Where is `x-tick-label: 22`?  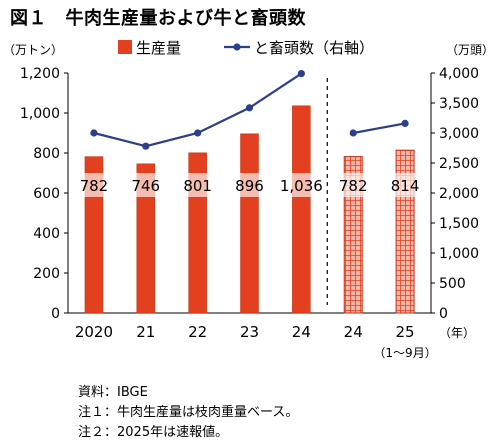
x-tick-label: 22 is located at coordinates (197, 332).